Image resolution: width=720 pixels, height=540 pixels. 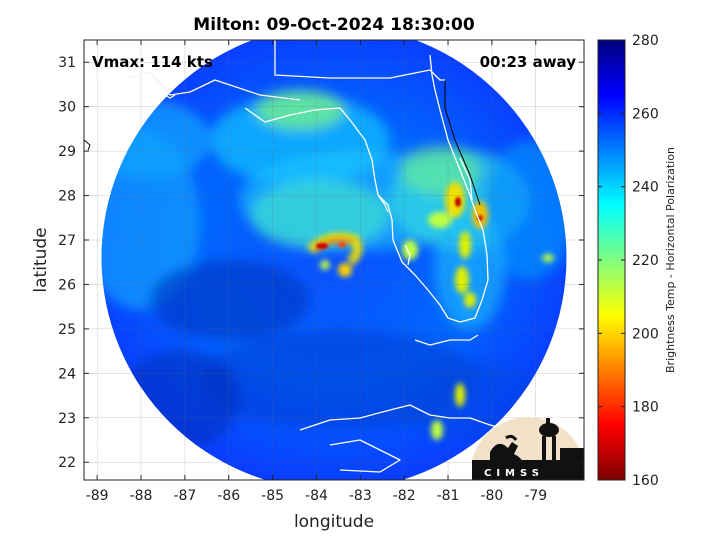 I want to click on x-tick-label: -79, so click(x=535, y=496).